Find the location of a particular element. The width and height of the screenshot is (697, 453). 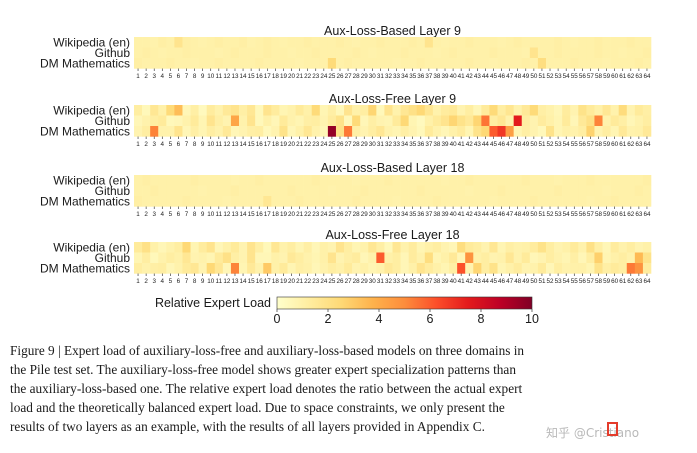

colorbar-tick-label-6: 6 is located at coordinates (430, 319).